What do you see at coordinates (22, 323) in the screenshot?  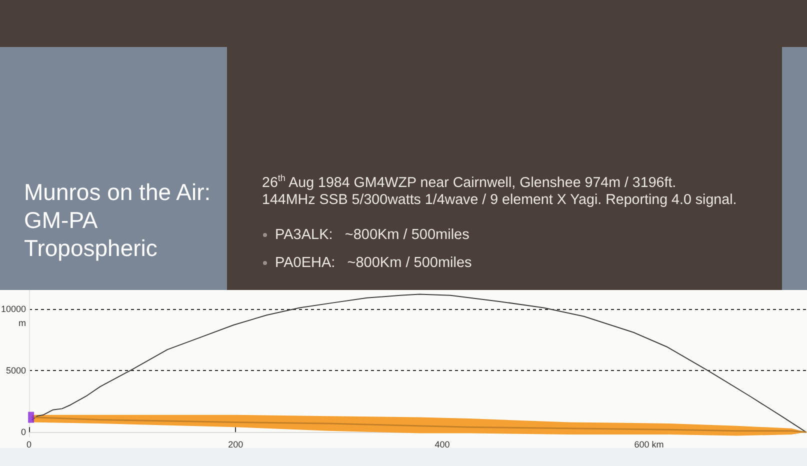 I see `y-axis-title: m` at bounding box center [22, 323].